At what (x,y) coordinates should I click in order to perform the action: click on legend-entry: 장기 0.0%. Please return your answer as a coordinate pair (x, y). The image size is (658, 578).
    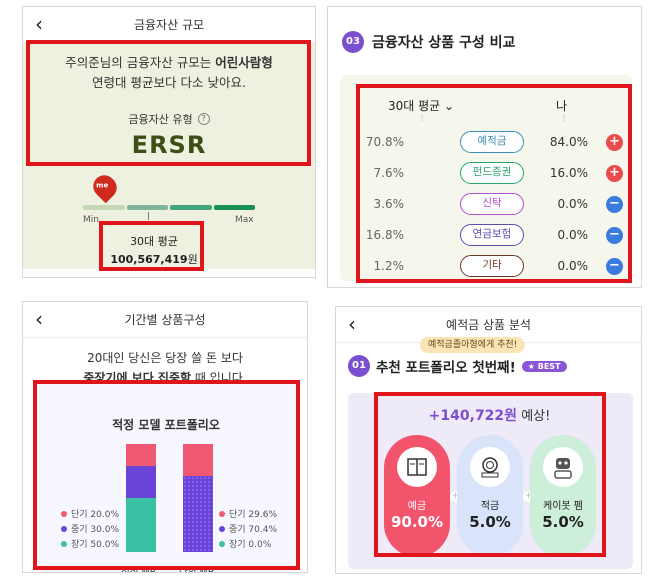
    Looking at the image, I should click on (248, 545).